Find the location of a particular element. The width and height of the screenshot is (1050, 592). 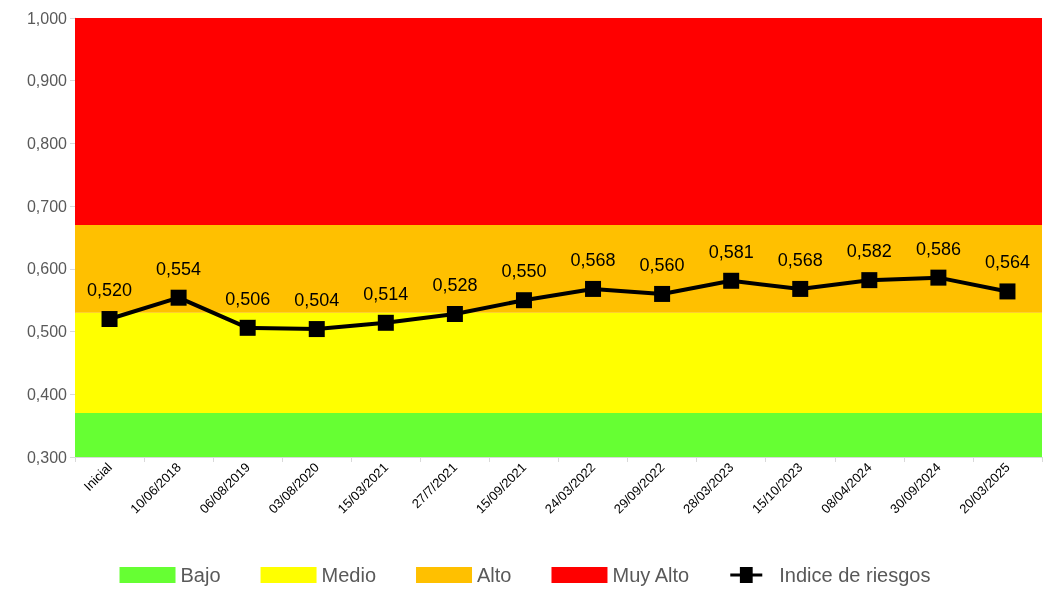

y-tick-label: 0,900 is located at coordinates (47, 81).